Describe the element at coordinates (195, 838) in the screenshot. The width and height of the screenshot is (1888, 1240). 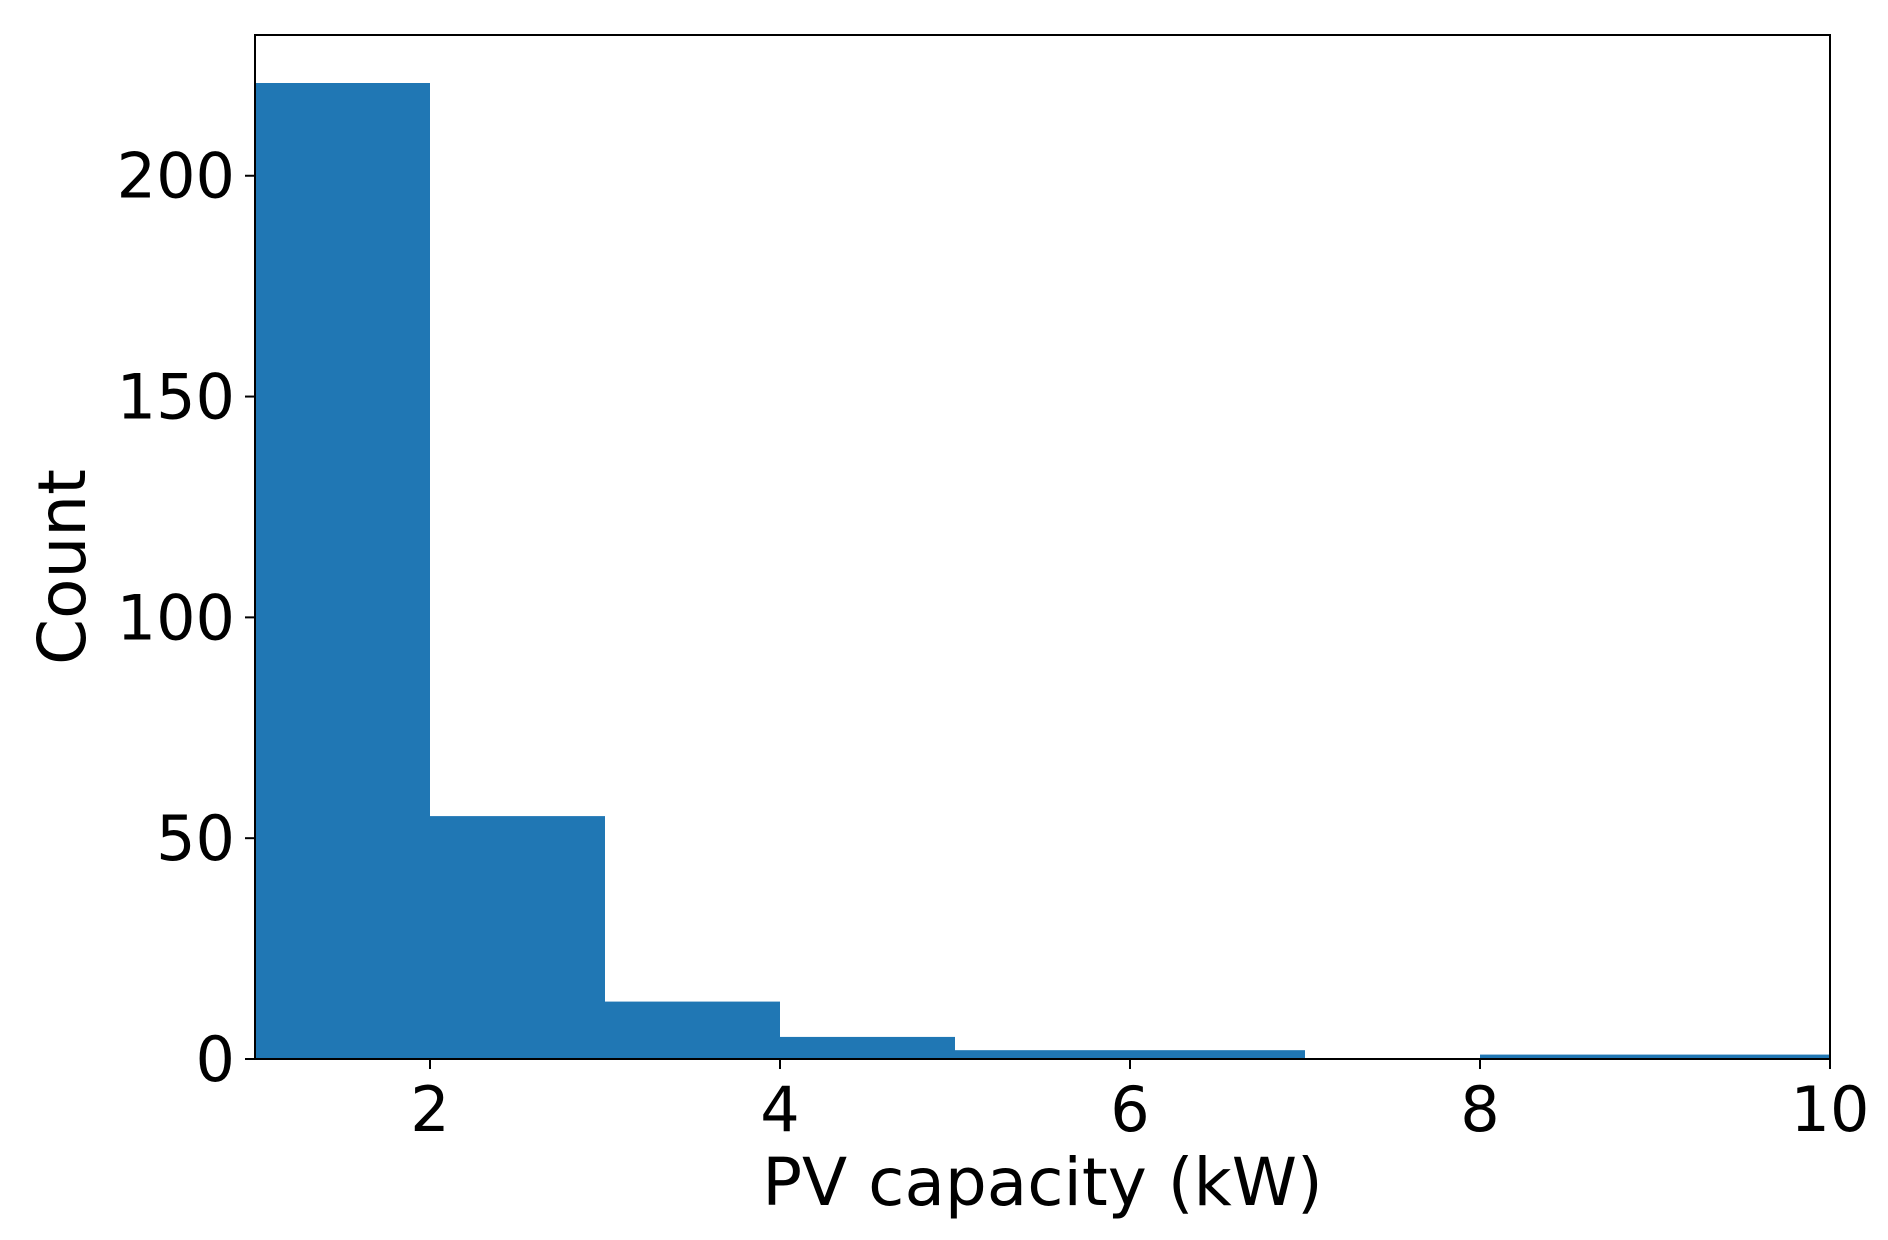
I see `y-tick-label: 50` at that location.